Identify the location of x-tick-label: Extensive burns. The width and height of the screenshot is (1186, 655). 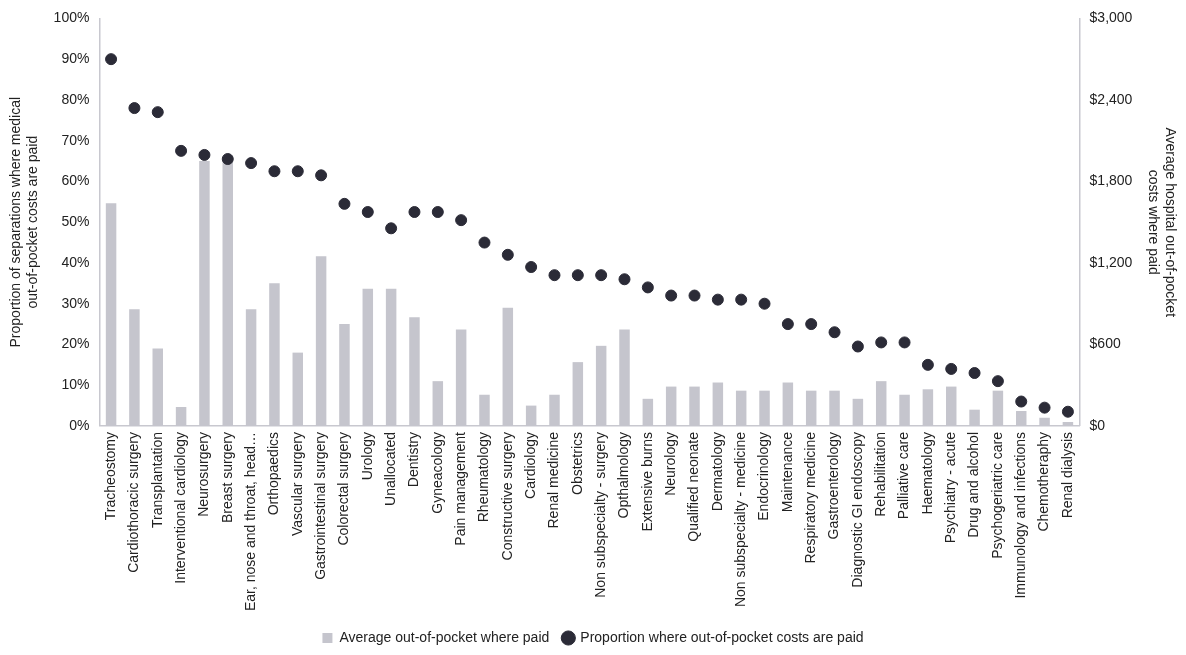
(646, 481).